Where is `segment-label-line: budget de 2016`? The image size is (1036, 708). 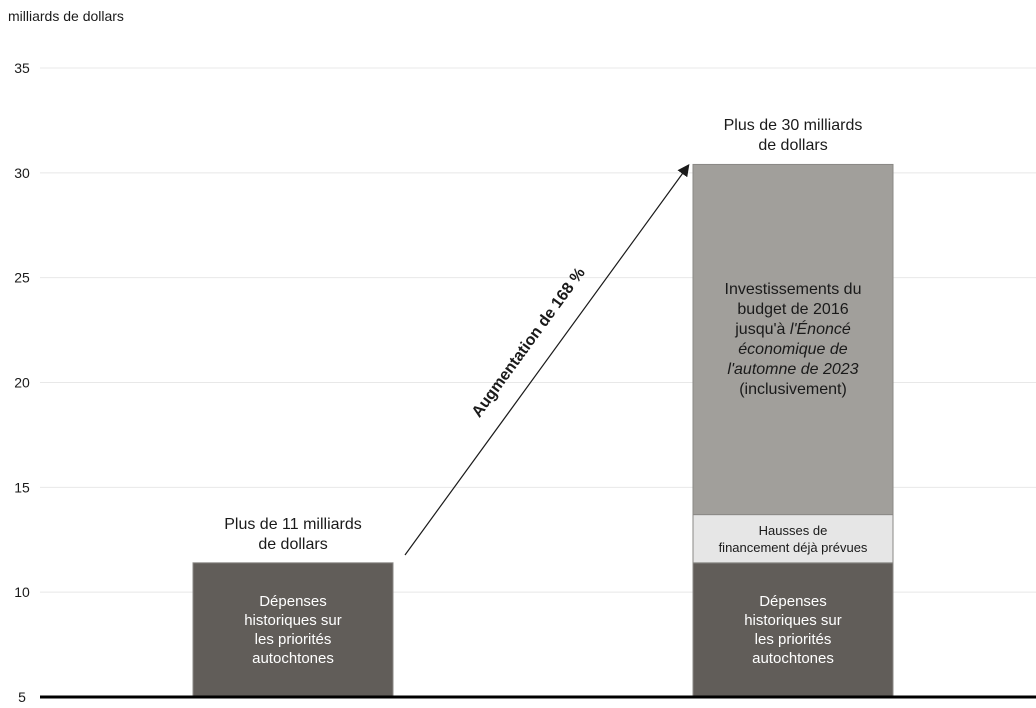 segment-label-line: budget de 2016 is located at coordinates (793, 309).